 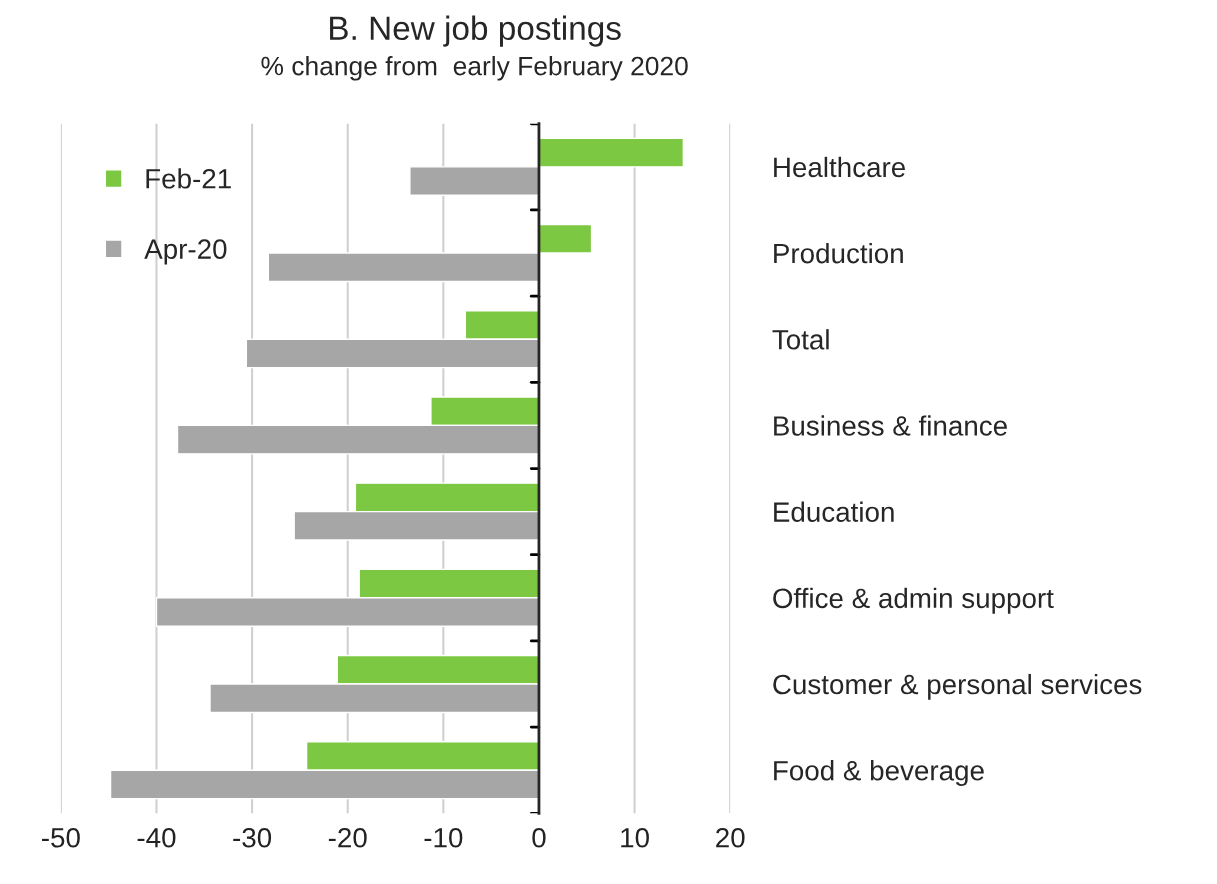 I want to click on x-tick-label: 10, so click(x=635, y=837).